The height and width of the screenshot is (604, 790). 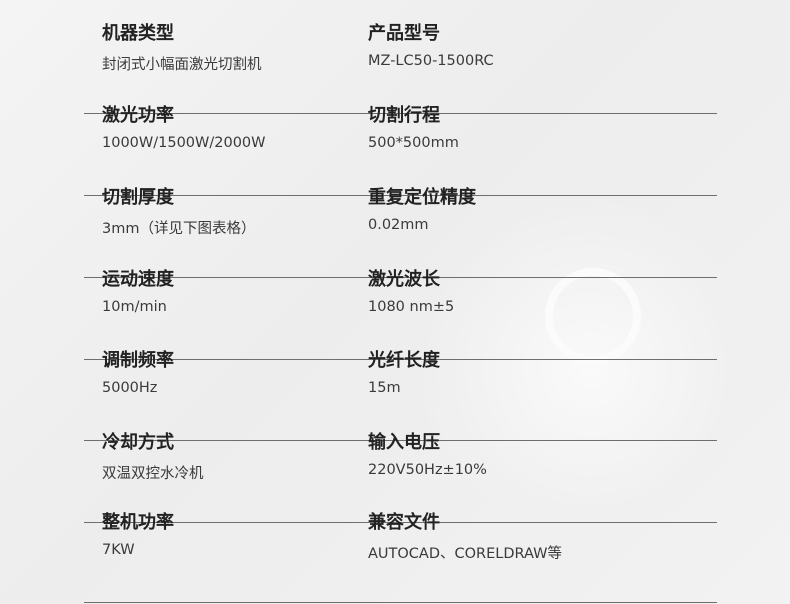 I want to click on spec-label: 机器类型, so click(x=138, y=33).